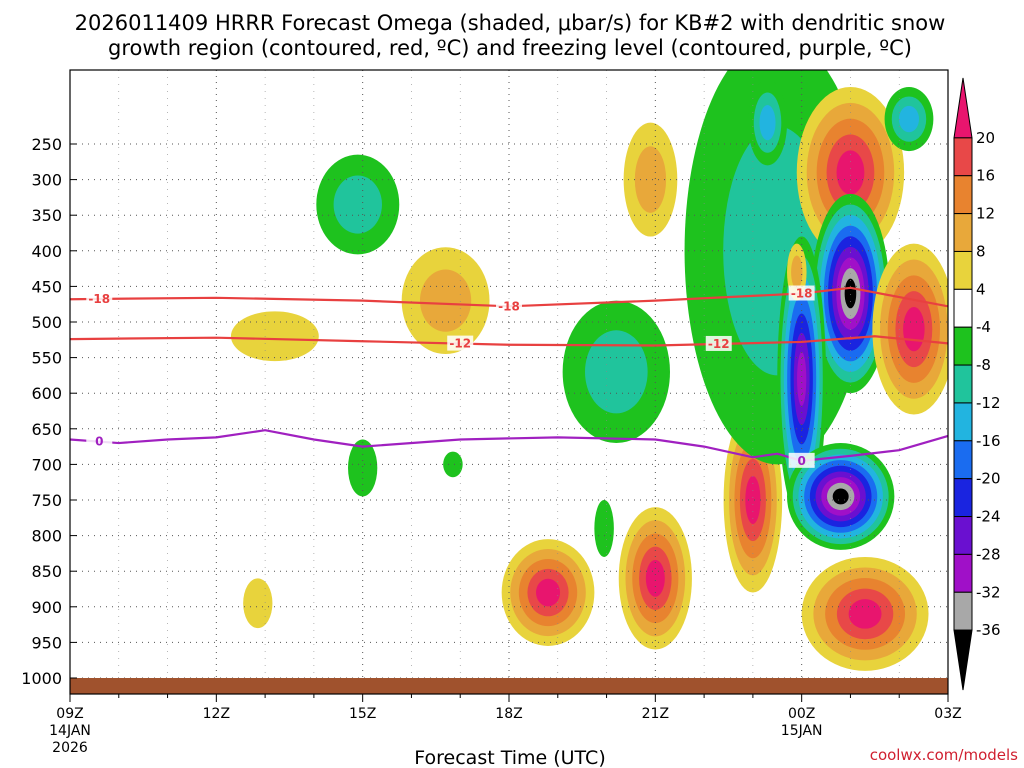  Describe the element at coordinates (983, 327) in the screenshot. I see `colorbar-label-minus4: -4` at that location.